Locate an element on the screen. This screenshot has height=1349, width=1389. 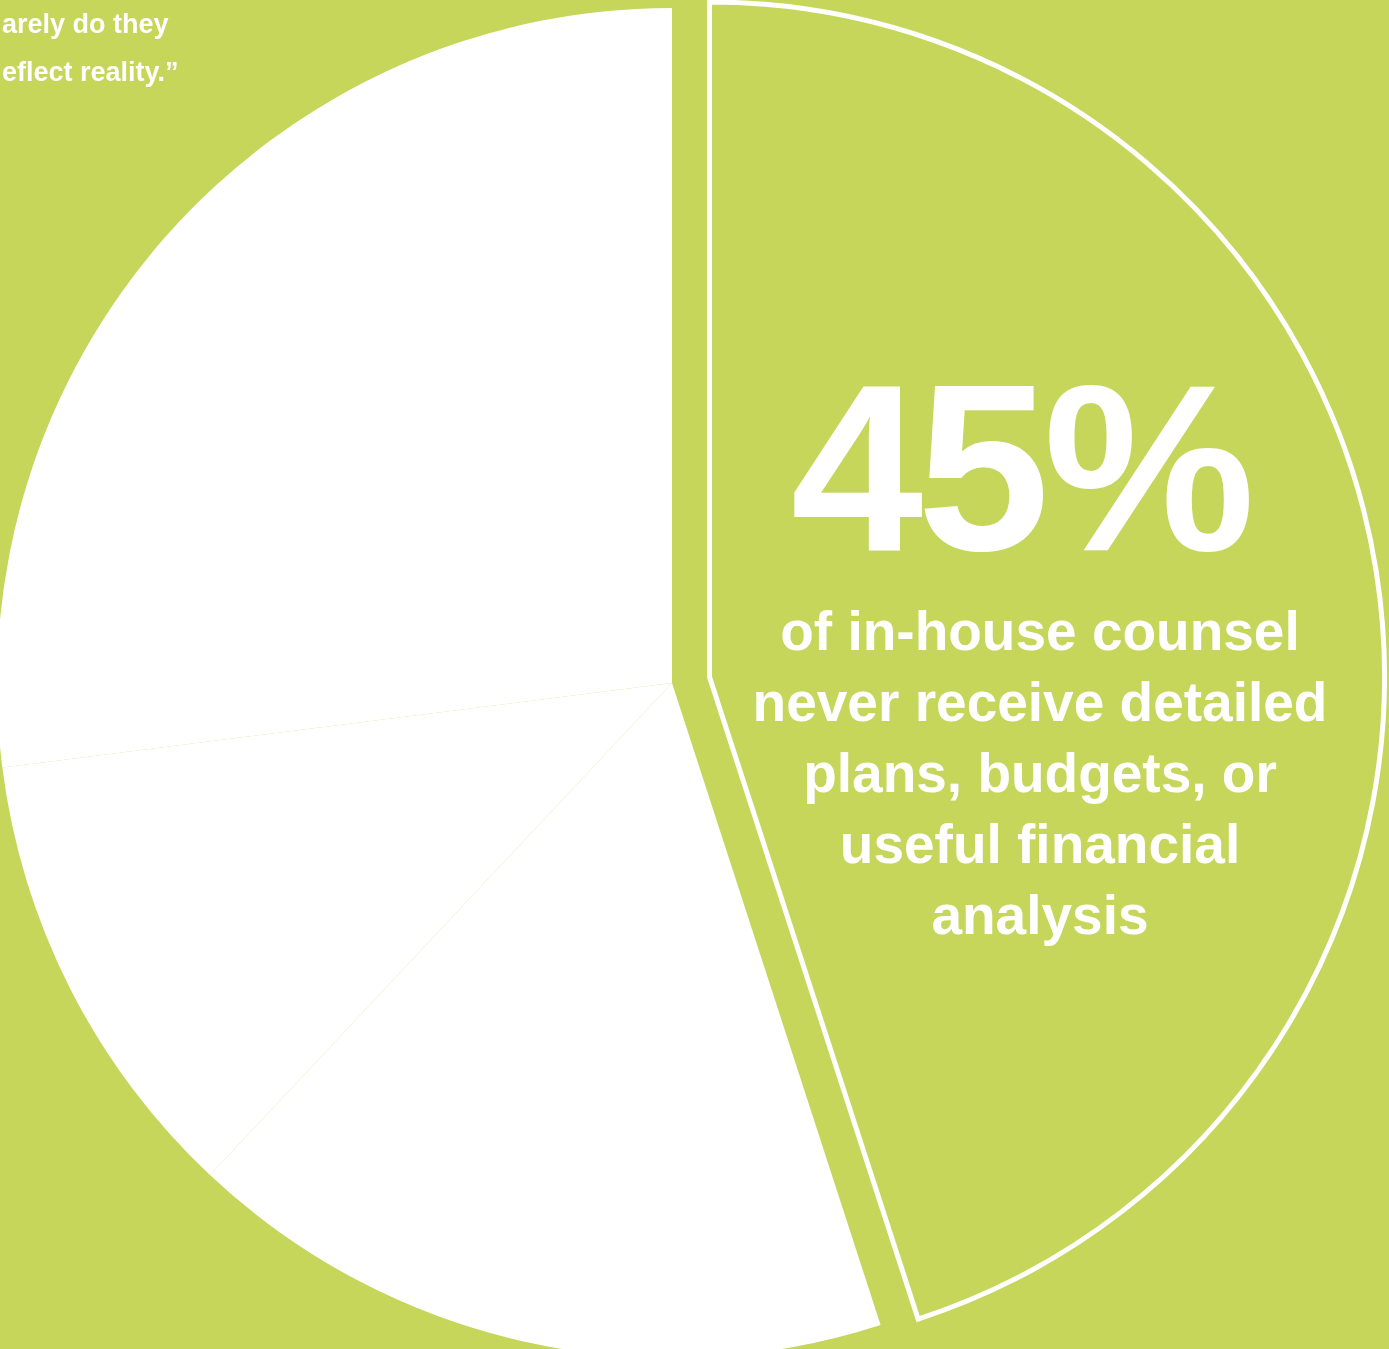
text: of in-house counsel never receive detailed plans, budgets, or useful financial analysis is located at coordinates (1040, 773).